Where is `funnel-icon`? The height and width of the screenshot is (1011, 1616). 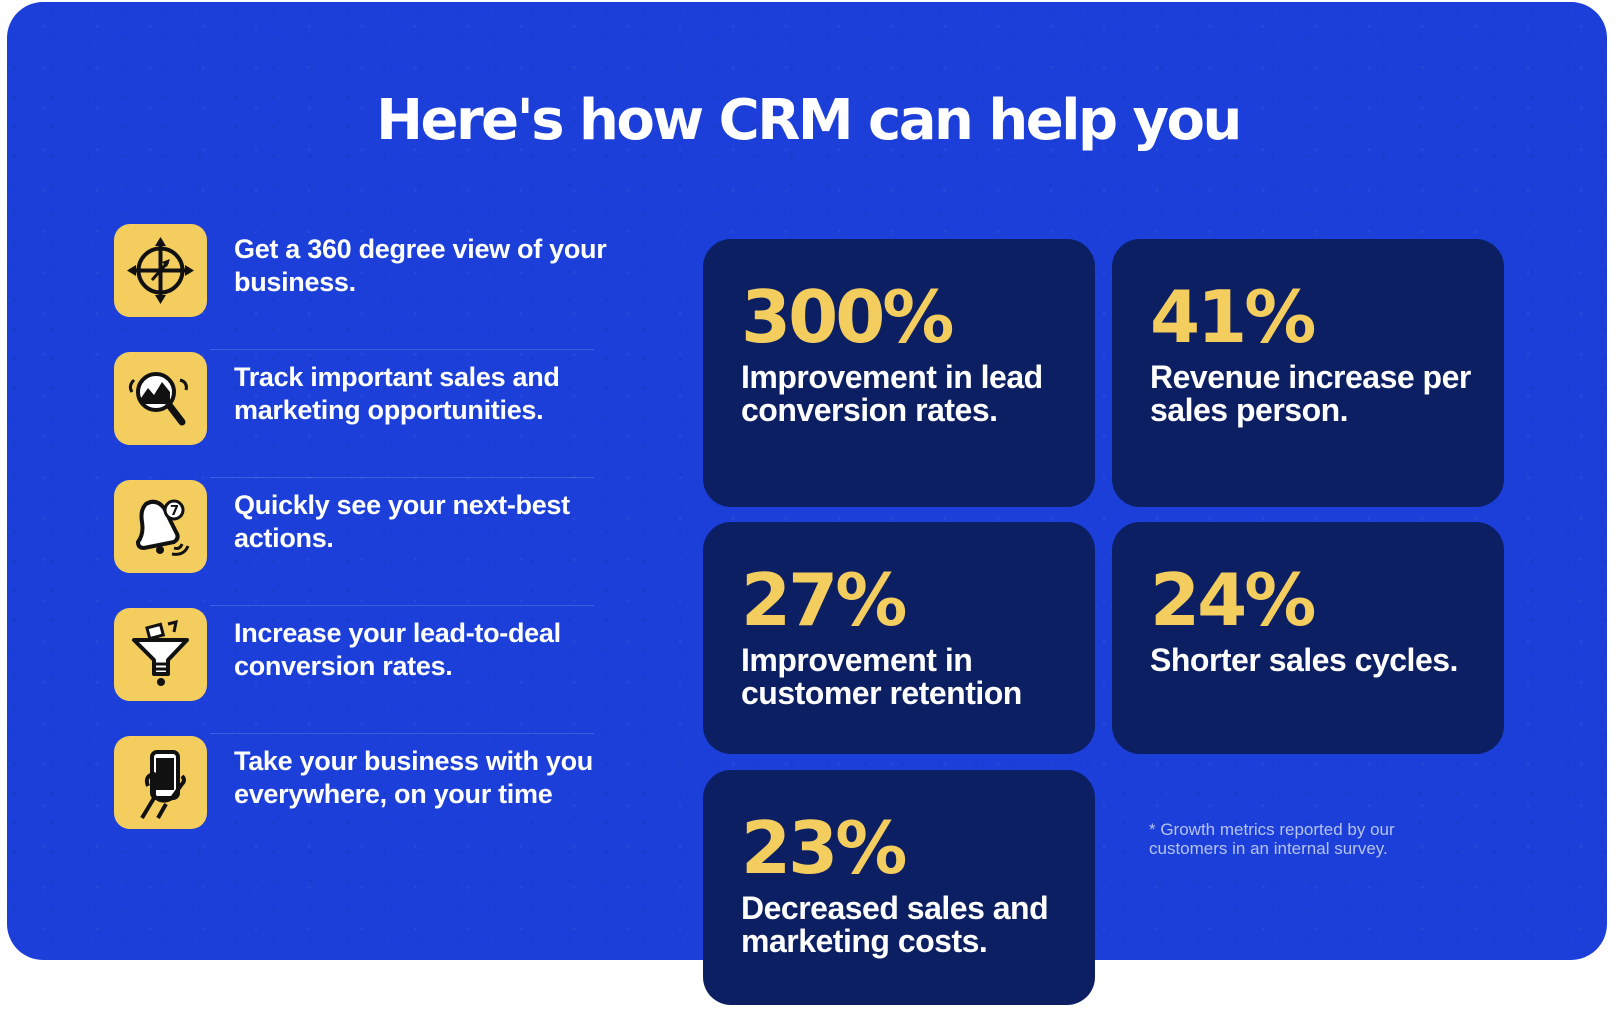 funnel-icon is located at coordinates (160, 654).